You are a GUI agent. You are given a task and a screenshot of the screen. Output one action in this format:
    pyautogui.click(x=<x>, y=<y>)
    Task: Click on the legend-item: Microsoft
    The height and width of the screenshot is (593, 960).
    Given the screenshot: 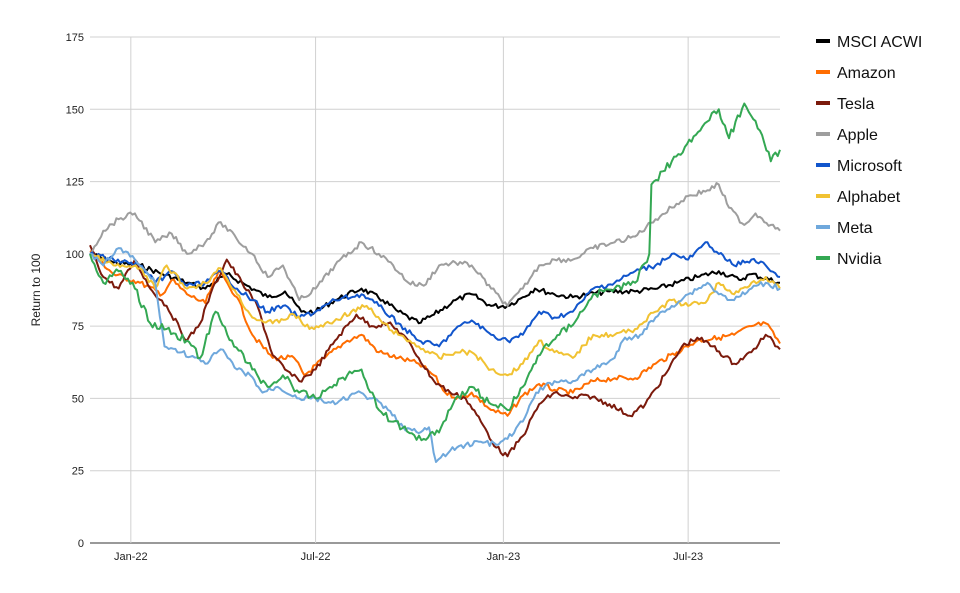 What is the action you would take?
    pyautogui.click(x=859, y=166)
    